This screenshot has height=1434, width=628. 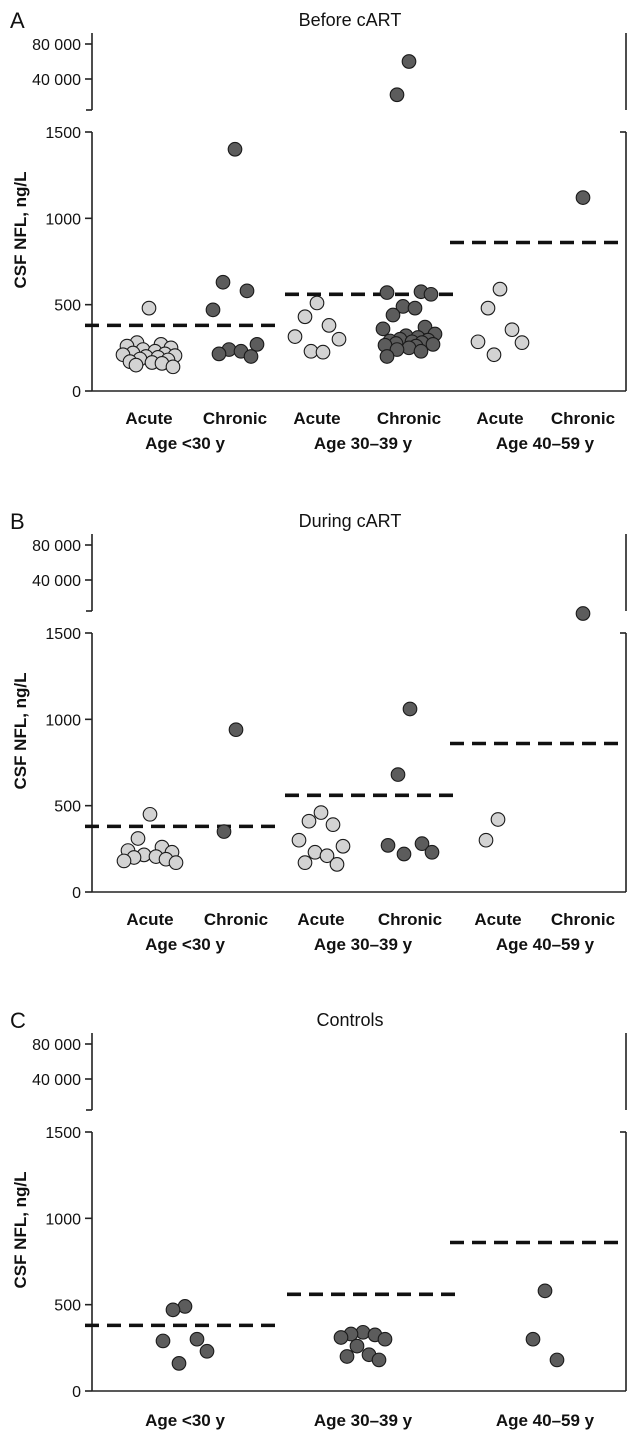 What do you see at coordinates (350, 20) in the screenshot?
I see `panel-title: Before cART` at bounding box center [350, 20].